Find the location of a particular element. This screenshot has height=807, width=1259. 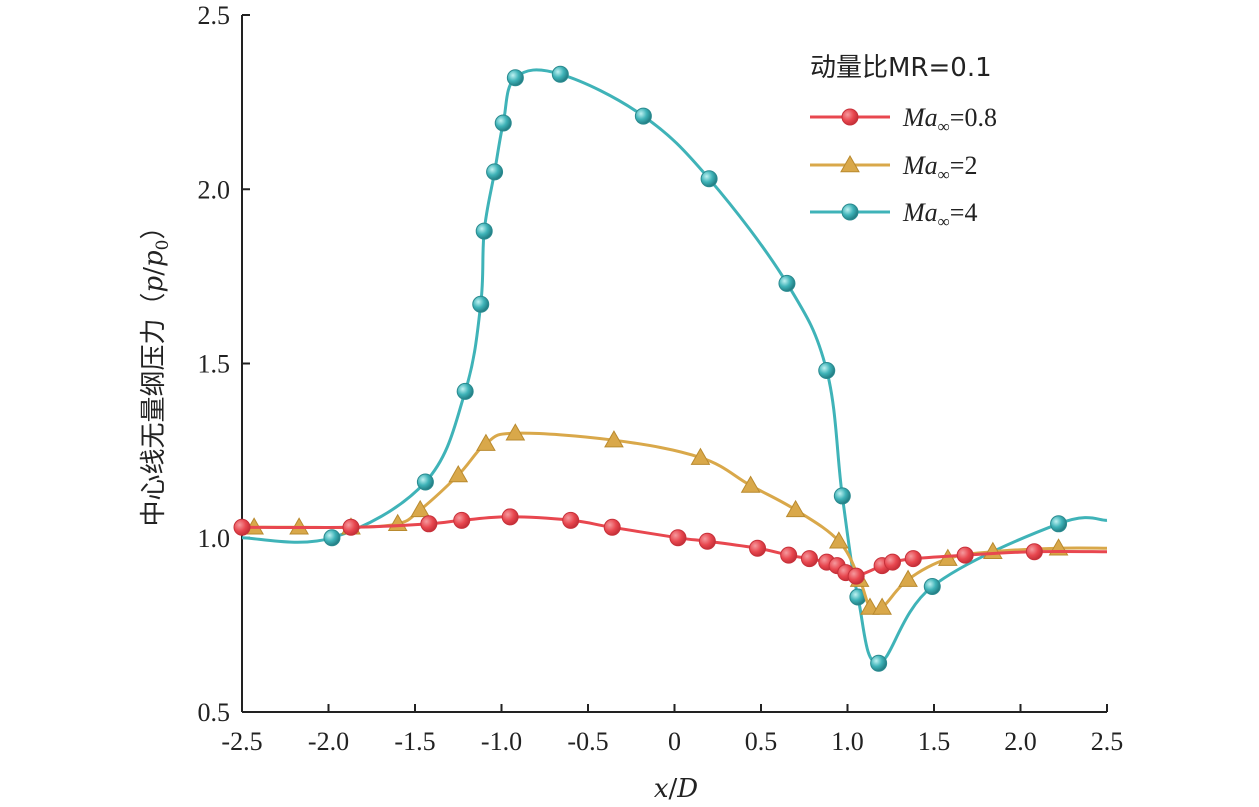

y-axis-title-slash: / is located at coordinates (154, 271).